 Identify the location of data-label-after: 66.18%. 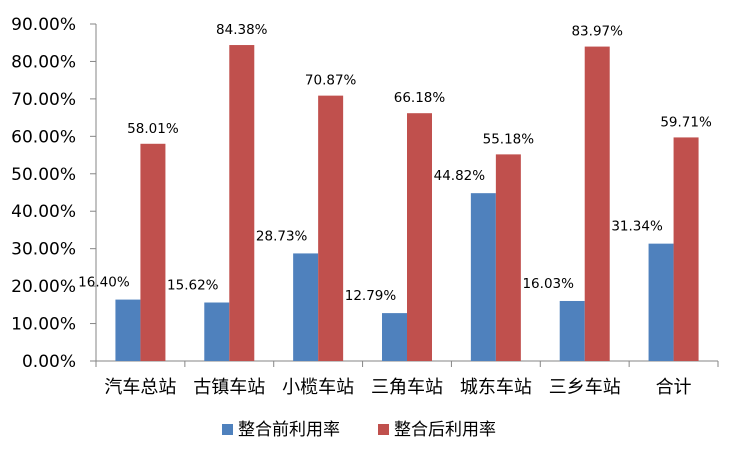
(420, 98).